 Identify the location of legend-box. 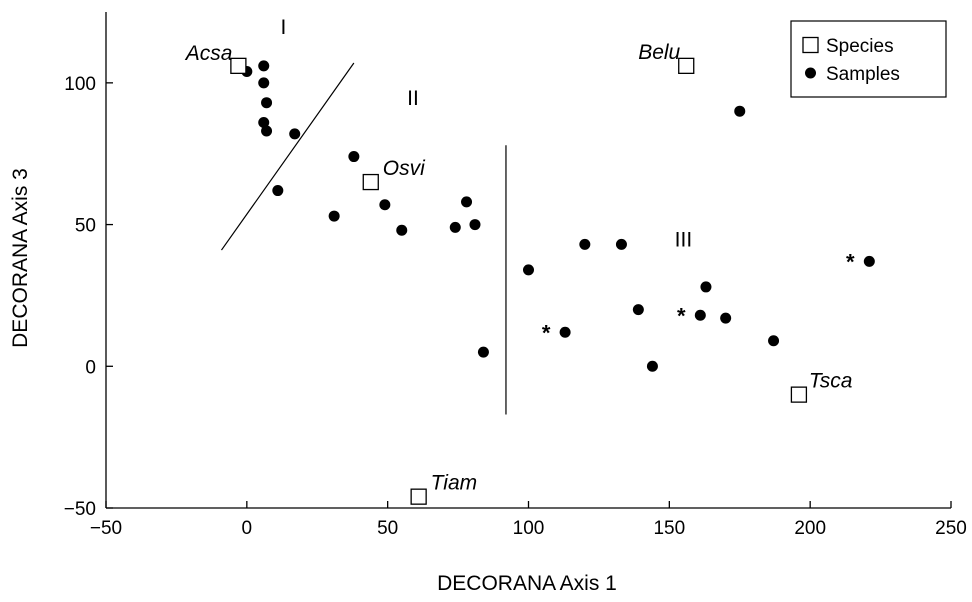
(868, 59).